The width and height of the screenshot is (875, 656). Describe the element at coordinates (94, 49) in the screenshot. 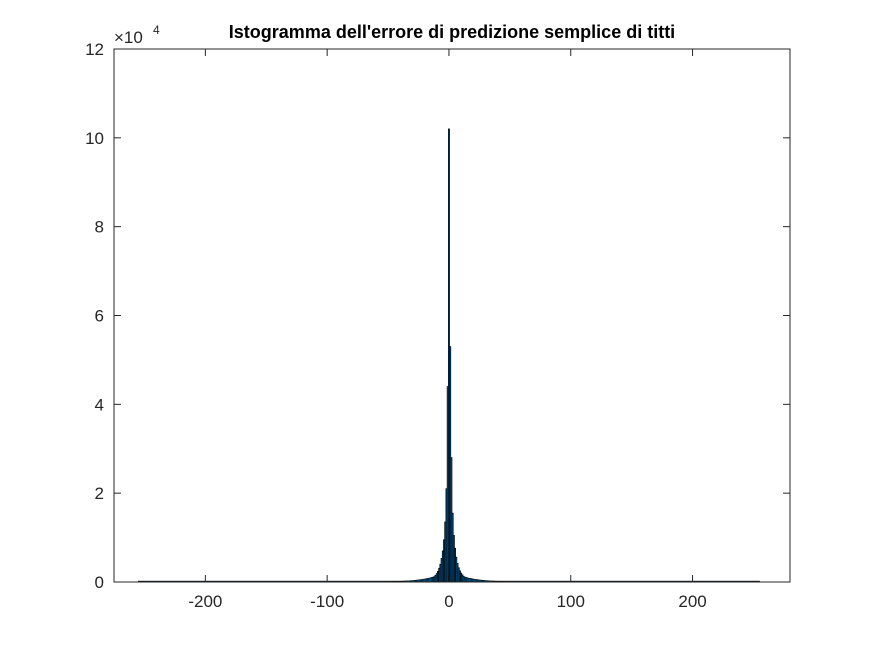

I see `y-tick-label: 12` at that location.